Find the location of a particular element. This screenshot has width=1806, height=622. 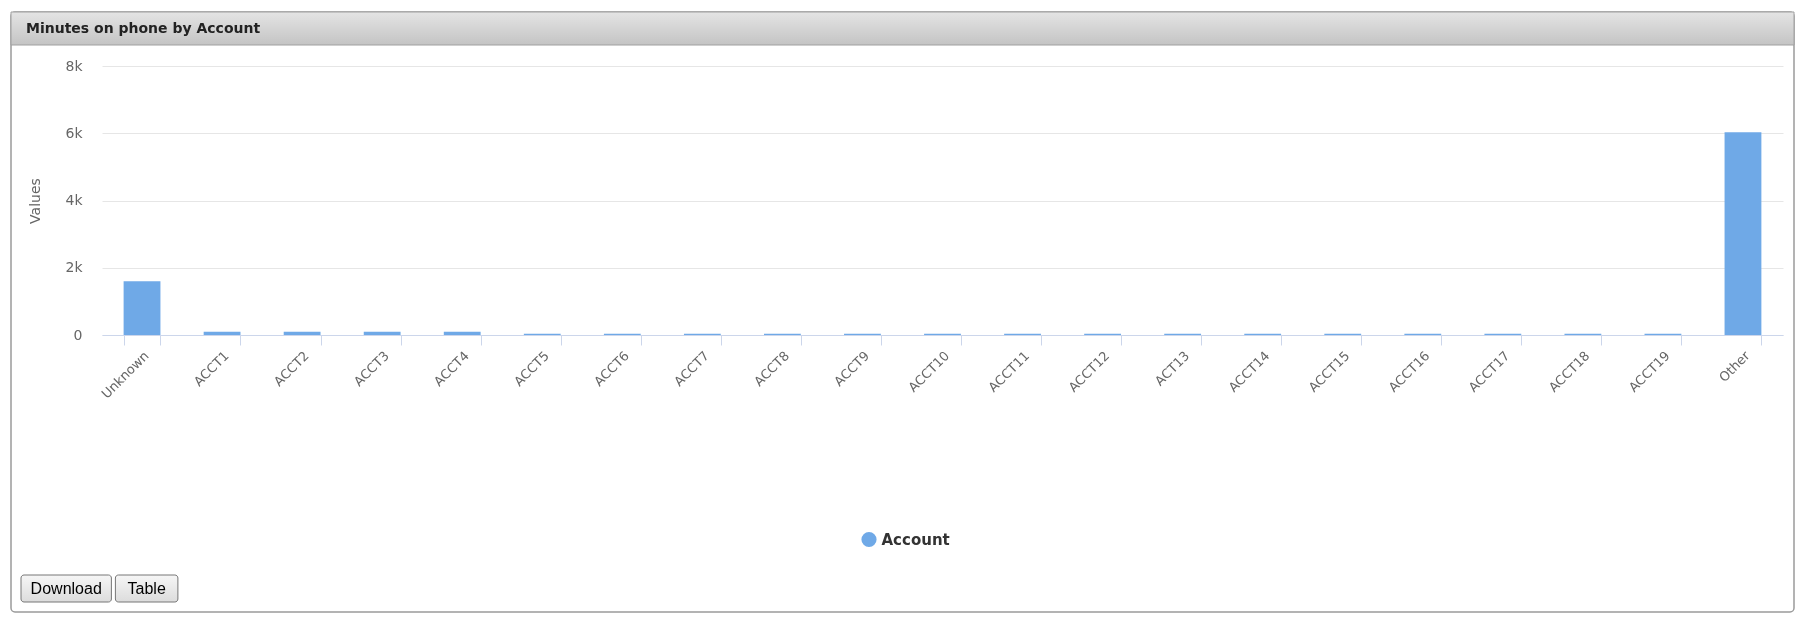

text: Table is located at coordinates (146, 588).